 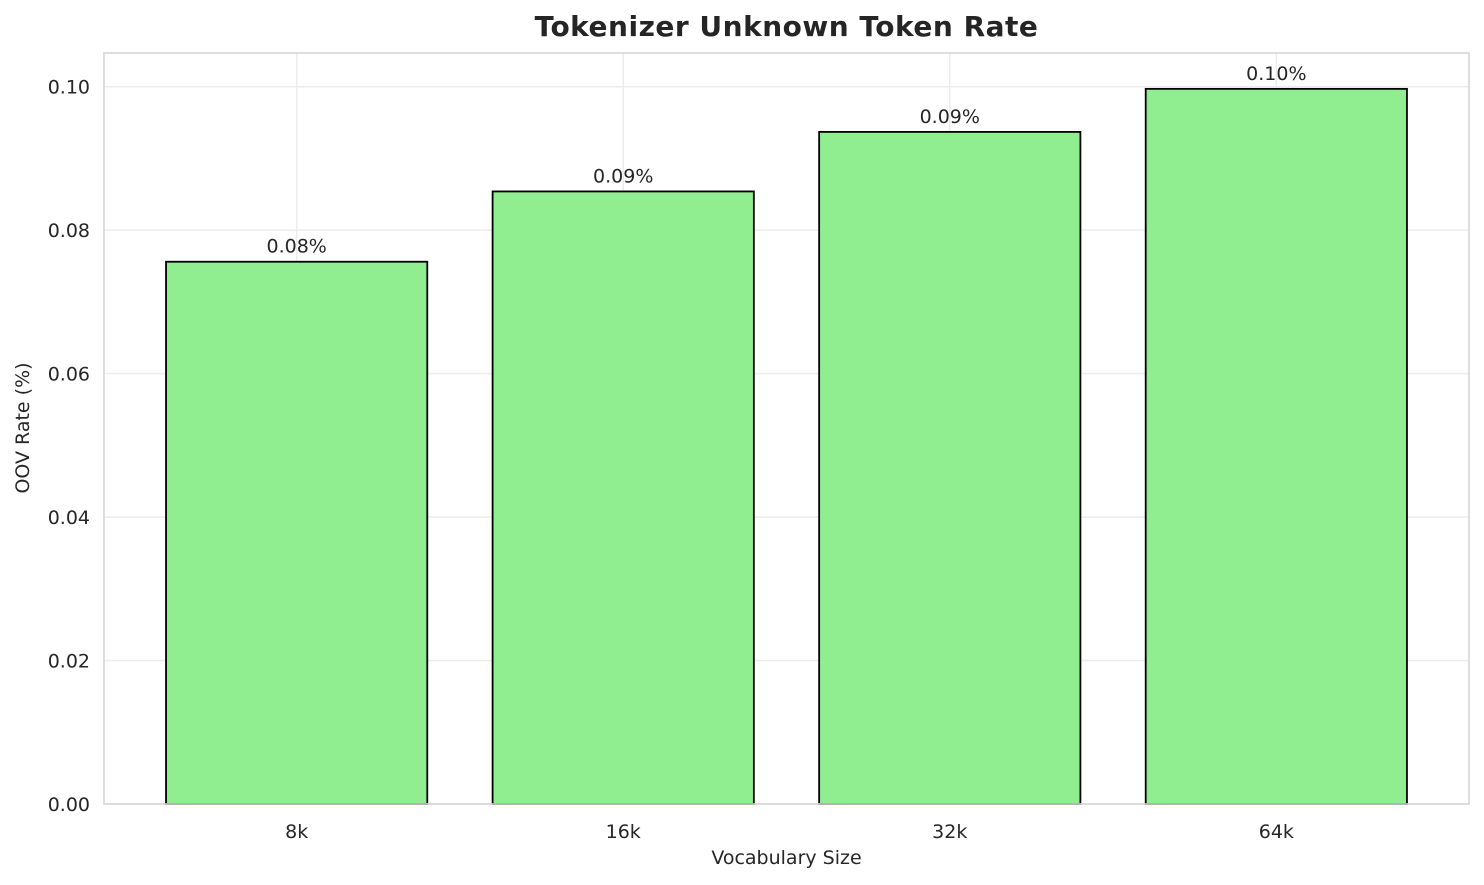 I want to click on x-axis-label: Vocabulary Size, so click(x=786, y=858).